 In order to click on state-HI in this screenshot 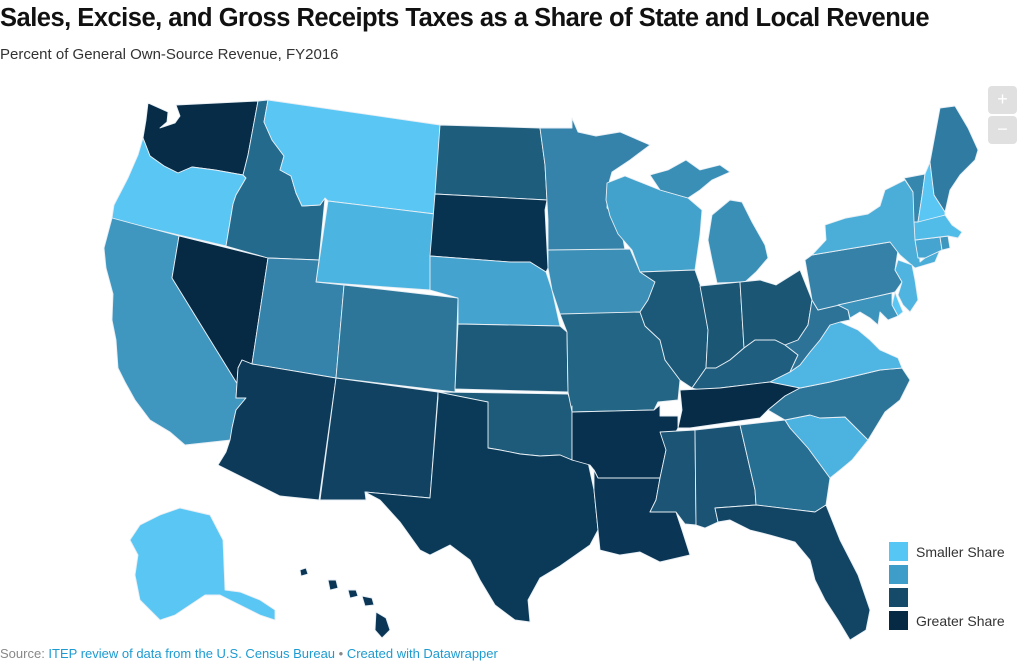, I will do `click(345, 603)`.